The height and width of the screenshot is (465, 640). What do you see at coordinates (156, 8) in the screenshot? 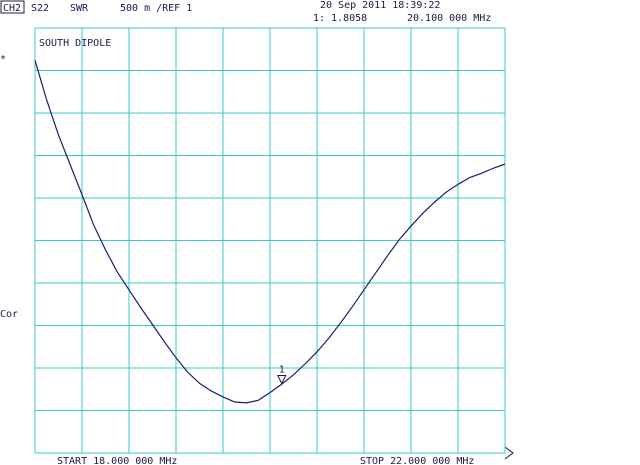
I see `scale: 500 m /REF 1` at bounding box center [156, 8].